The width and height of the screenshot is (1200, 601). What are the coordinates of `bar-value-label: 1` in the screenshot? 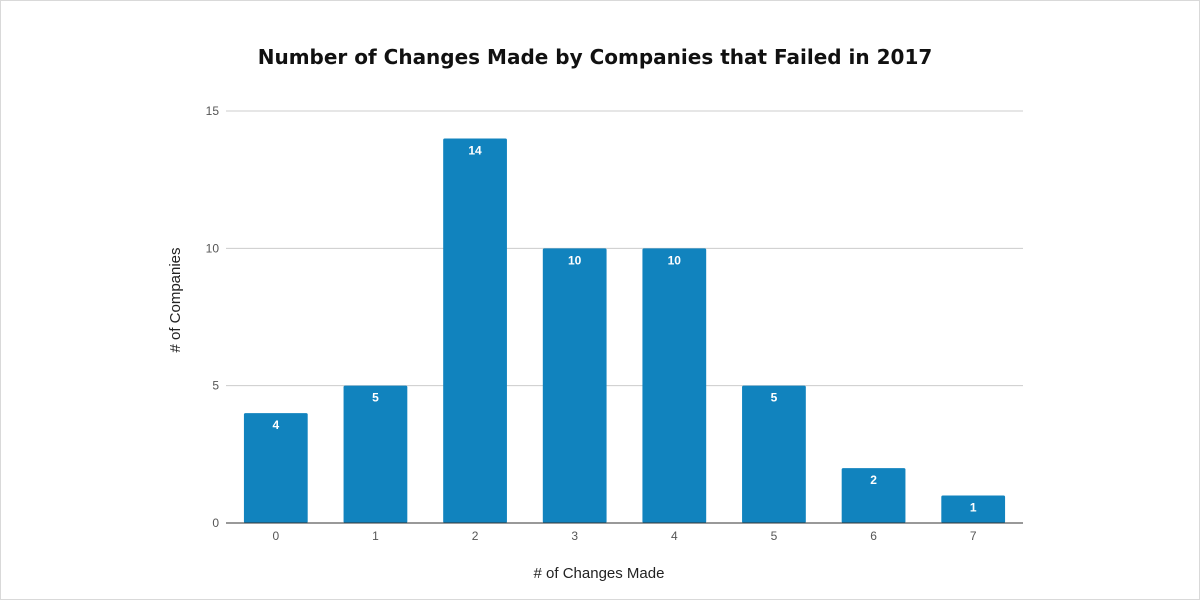 It's located at (973, 508).